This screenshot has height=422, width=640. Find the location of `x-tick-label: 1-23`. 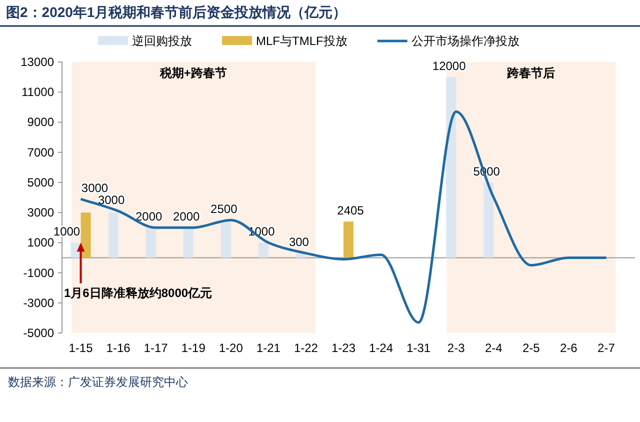

x-tick-label: 1-23 is located at coordinates (343, 348).